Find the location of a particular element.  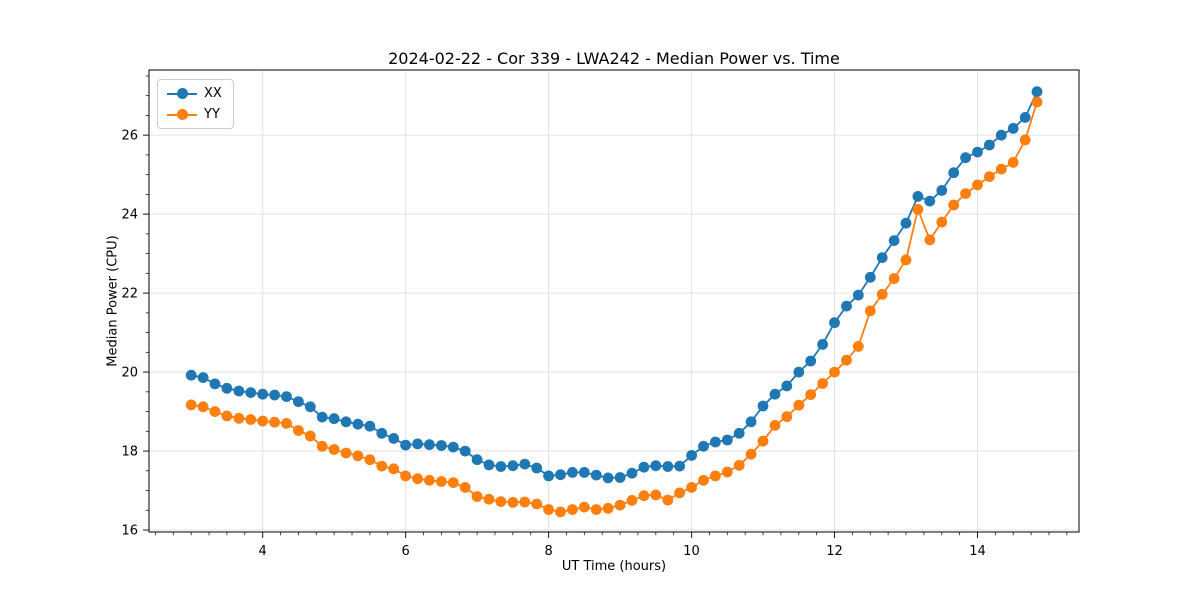

x-tick-label: 14 is located at coordinates (977, 551).